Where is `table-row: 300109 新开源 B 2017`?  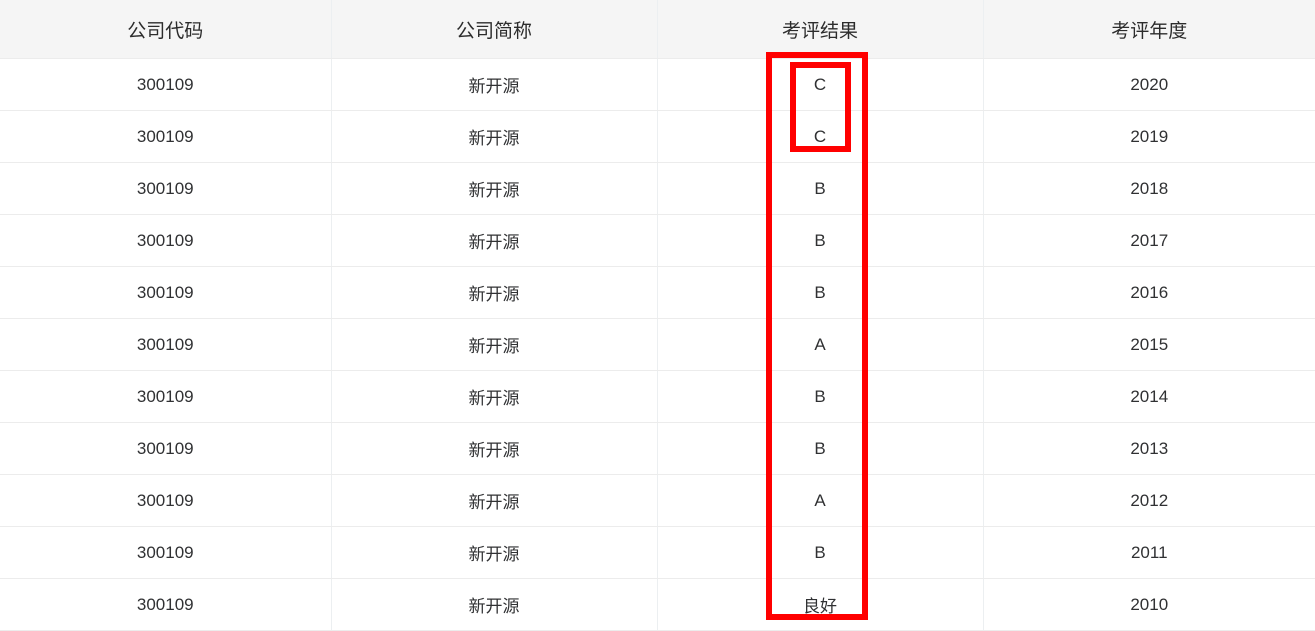
table-row: 300109 新开源 B 2017 is located at coordinates (657, 240).